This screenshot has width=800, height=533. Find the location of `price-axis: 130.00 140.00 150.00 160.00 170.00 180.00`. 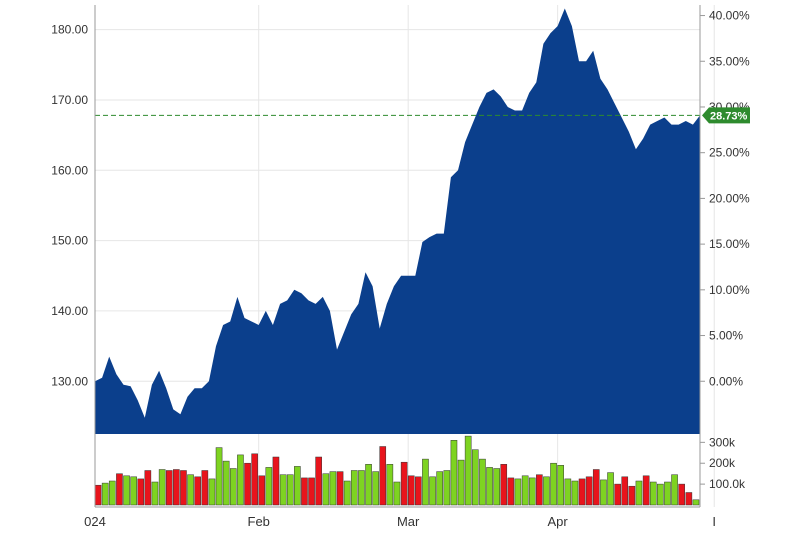

price-axis: 130.00 140.00 150.00 160.00 170.00 180.00 is located at coordinates (69, 206).